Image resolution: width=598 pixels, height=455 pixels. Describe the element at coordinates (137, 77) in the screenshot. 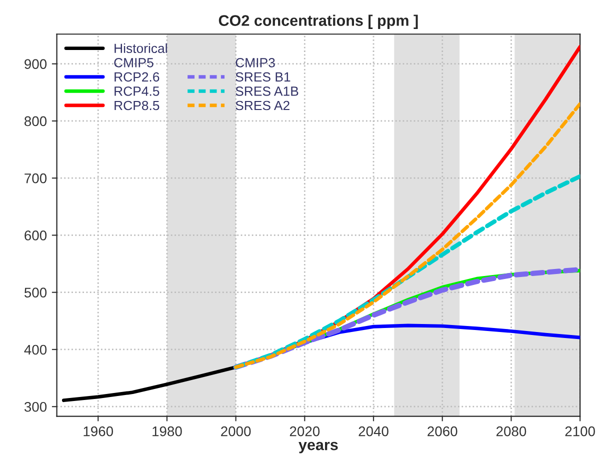

I see `legend-label: RCP2.6` at that location.